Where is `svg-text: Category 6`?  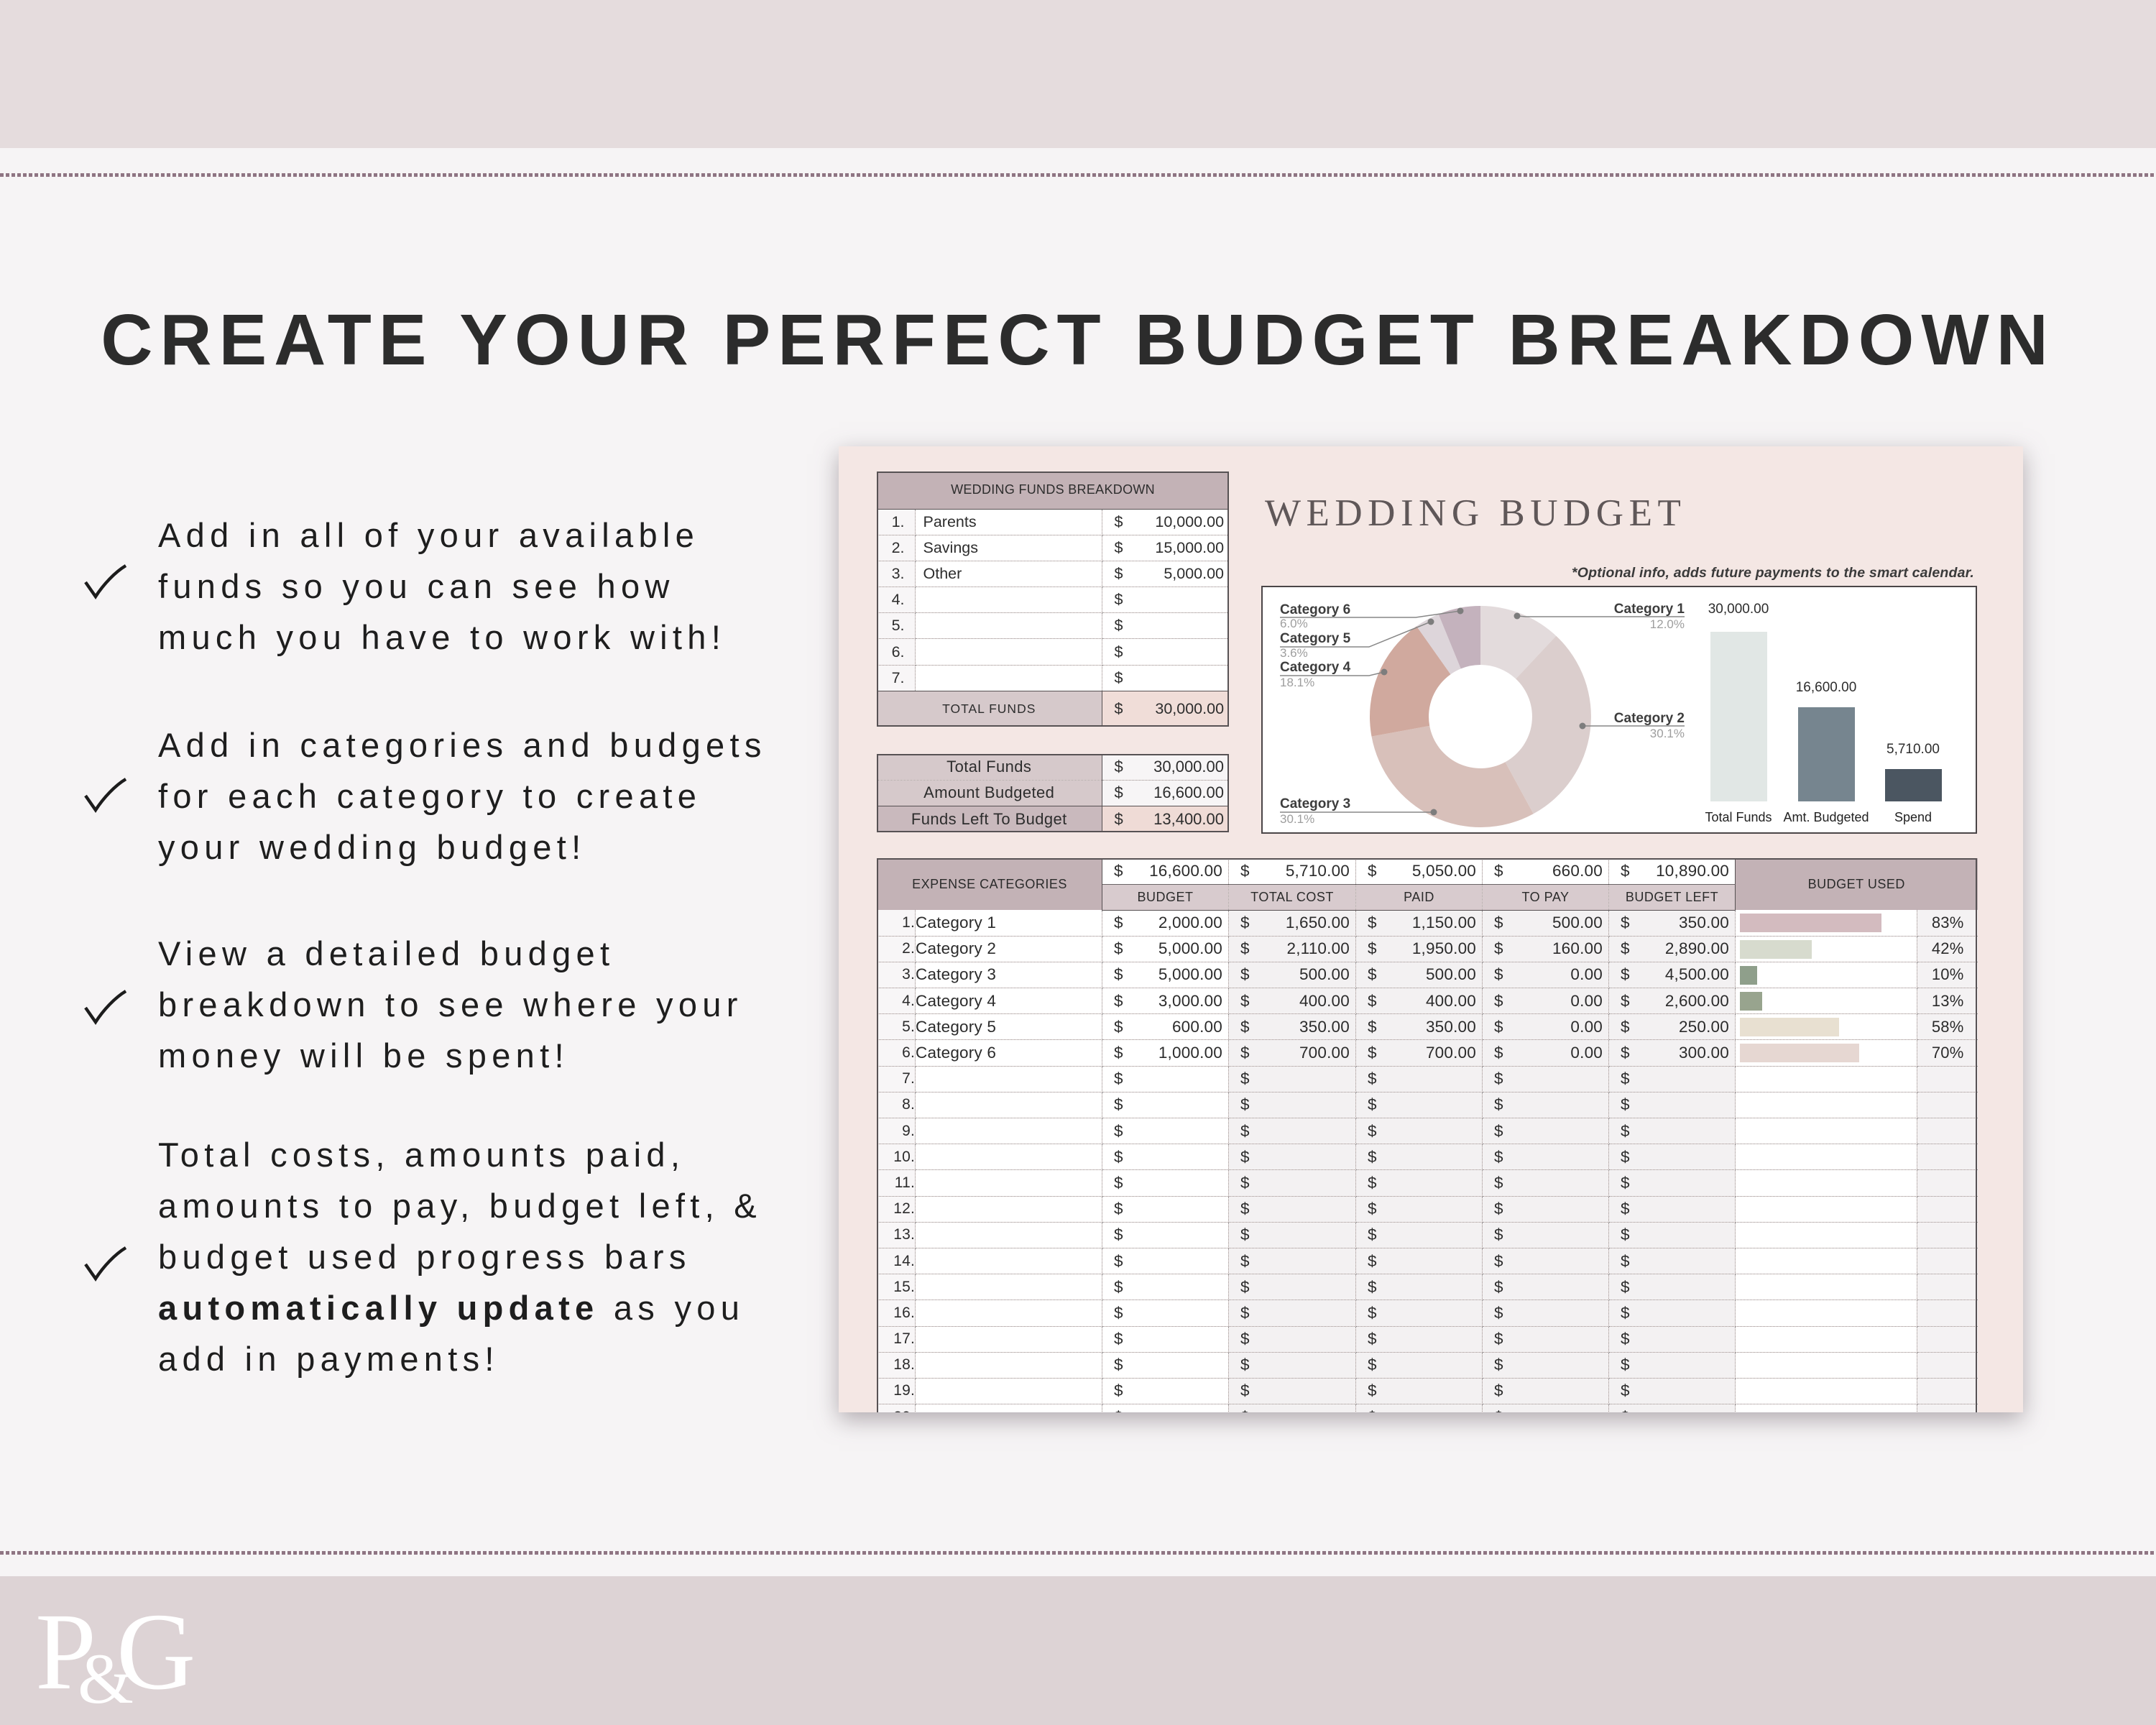
svg-text: Category 6 is located at coordinates (1315, 609).